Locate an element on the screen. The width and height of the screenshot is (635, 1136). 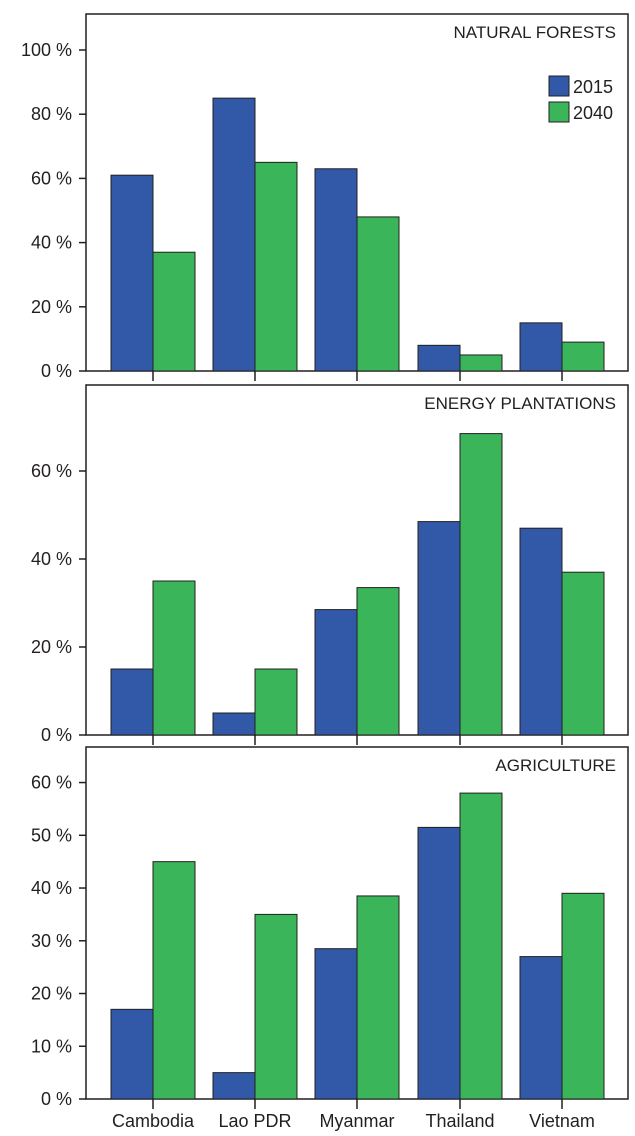
x-category-label: Cambodia is located at coordinates (153, 1121).